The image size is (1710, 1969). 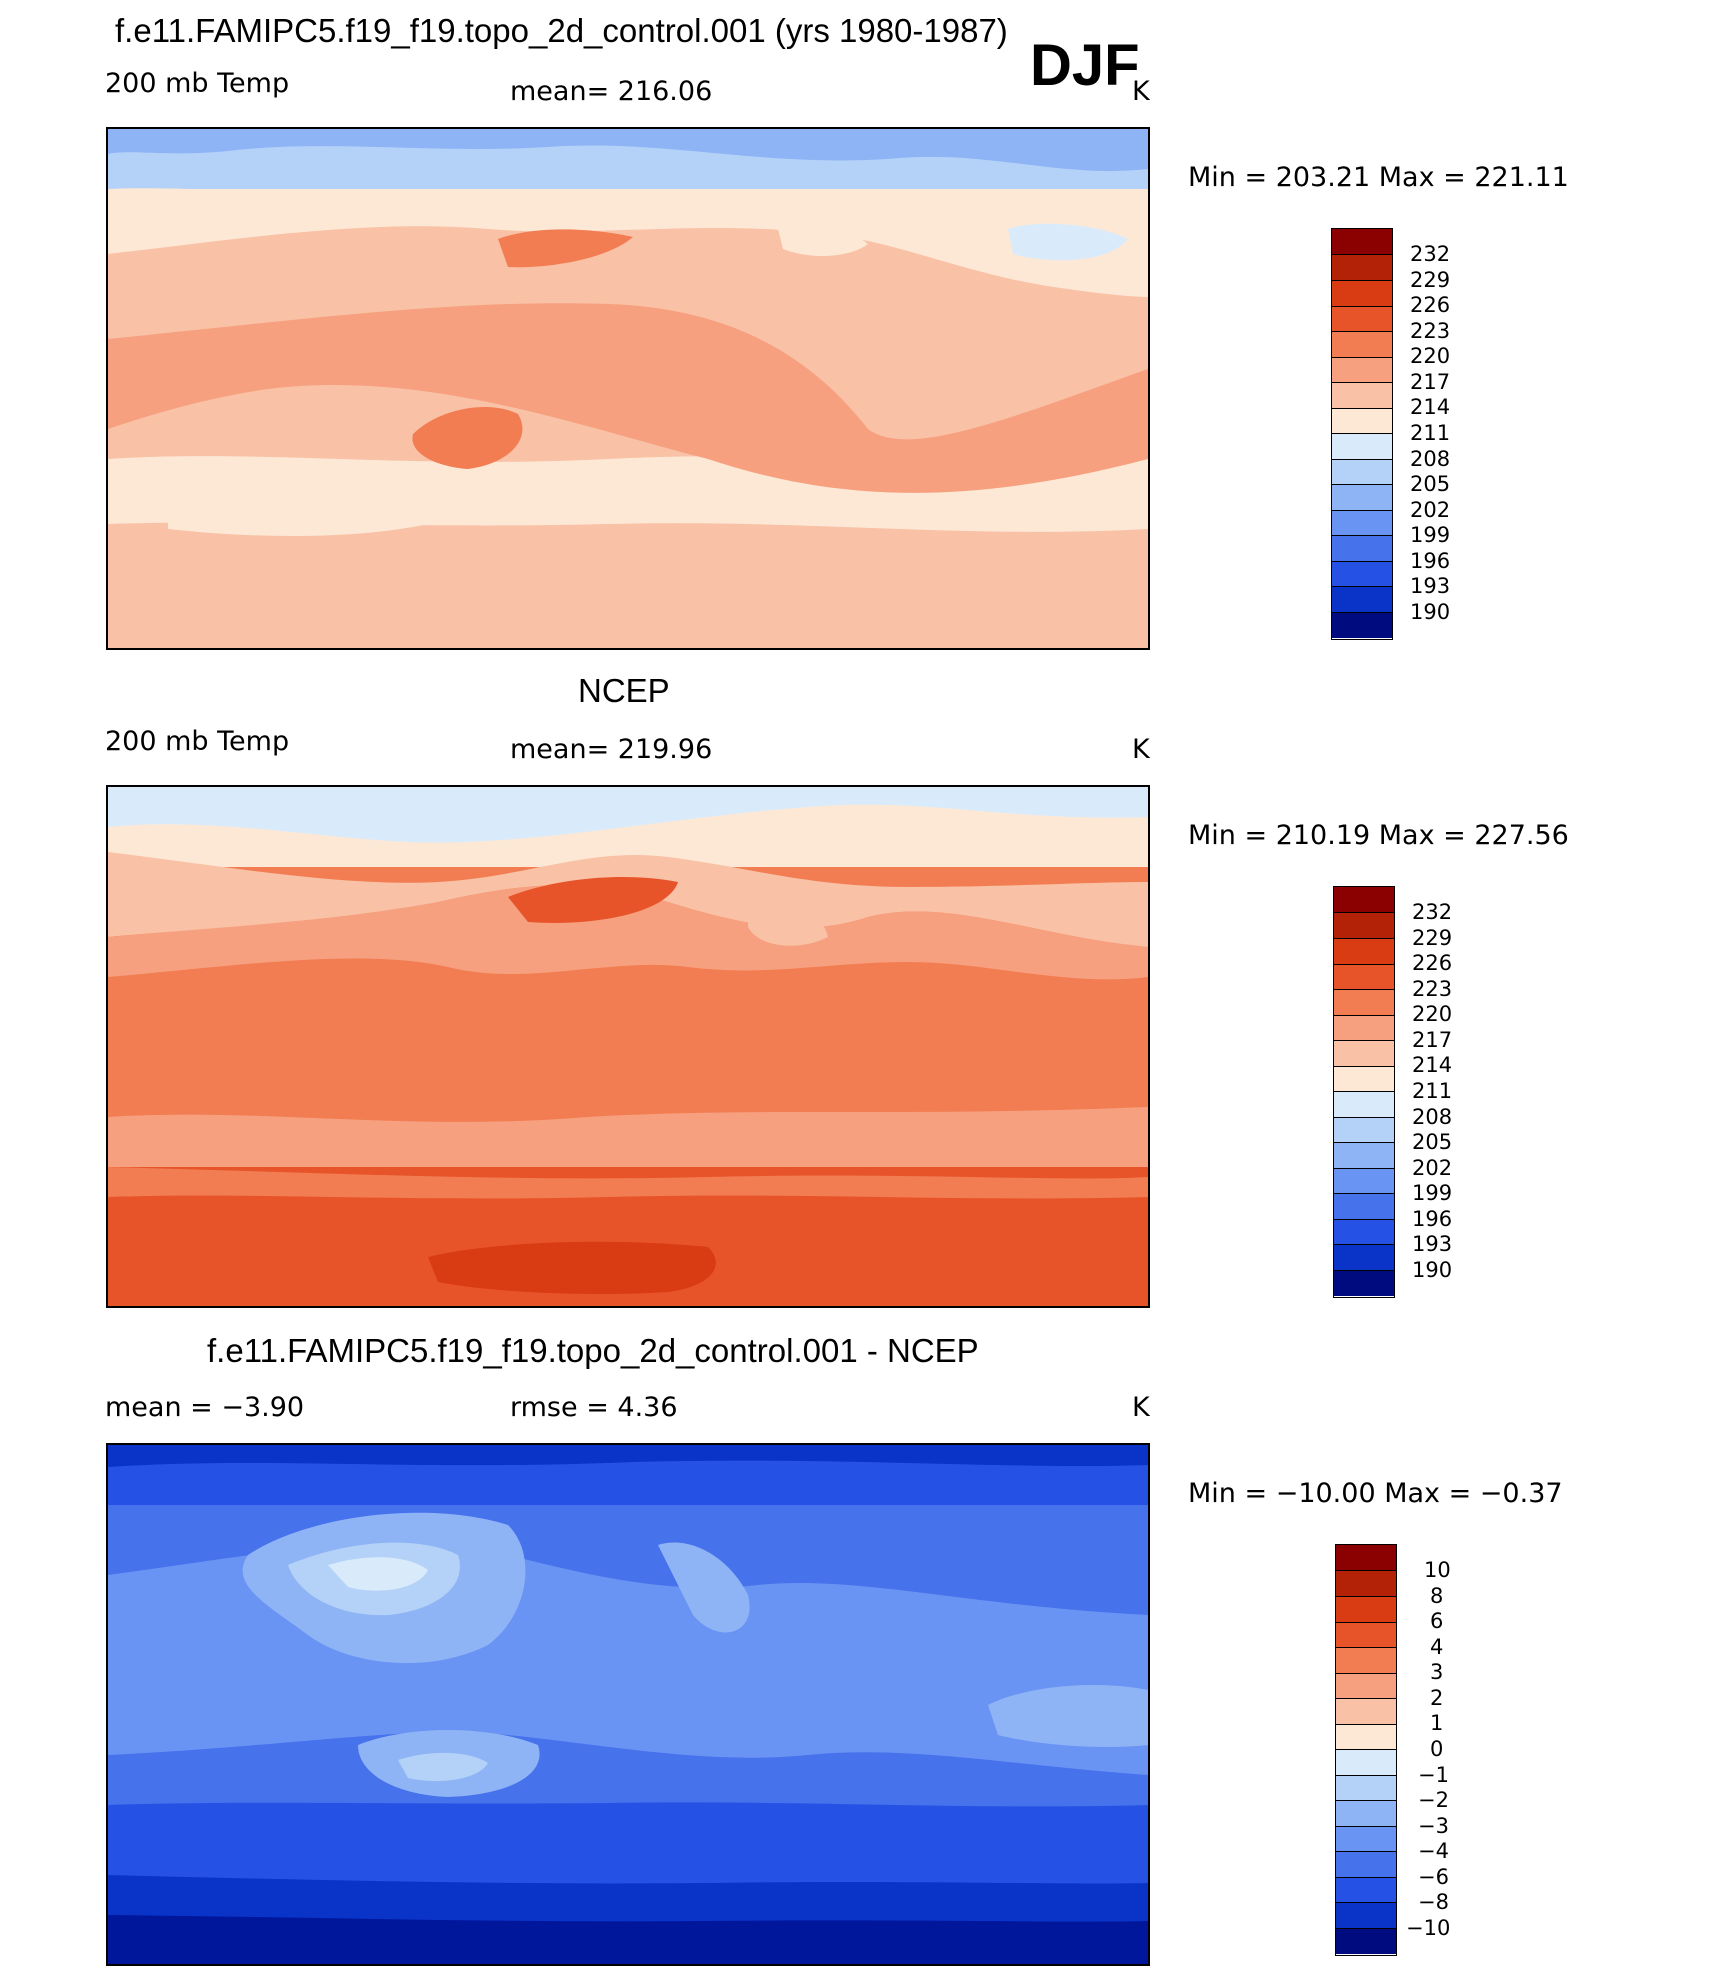 What do you see at coordinates (1364, 1092) in the screenshot?
I see `panel2-colorbar` at bounding box center [1364, 1092].